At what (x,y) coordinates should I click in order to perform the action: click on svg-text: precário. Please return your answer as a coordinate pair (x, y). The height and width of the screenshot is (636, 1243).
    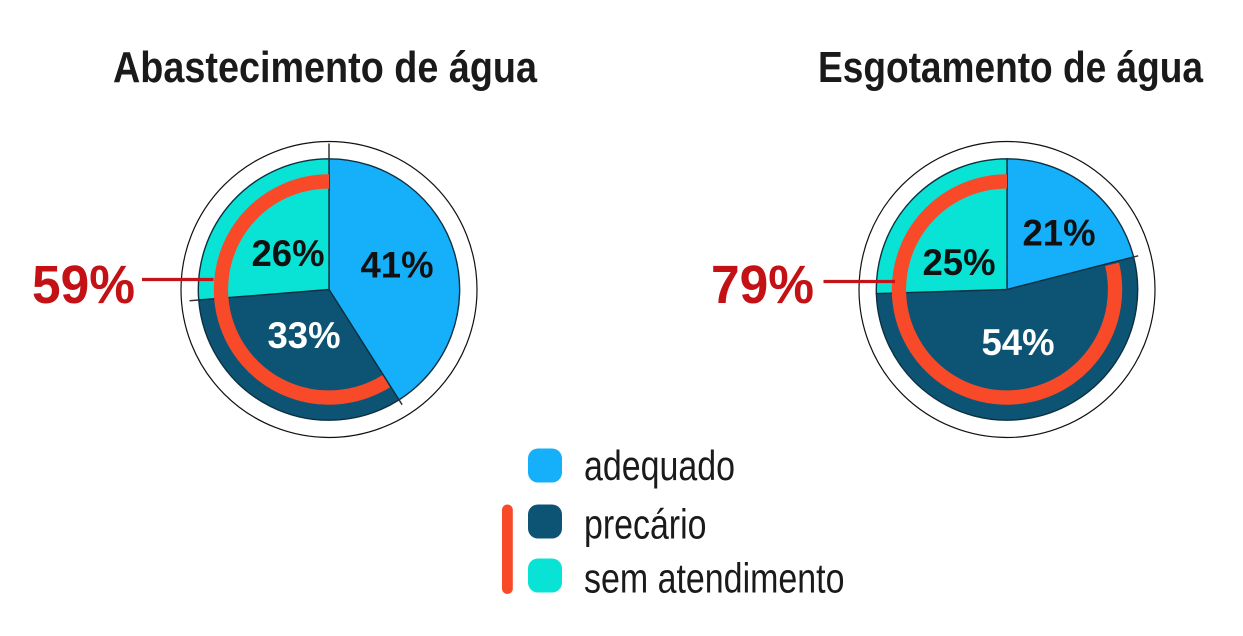
    Looking at the image, I should click on (645, 523).